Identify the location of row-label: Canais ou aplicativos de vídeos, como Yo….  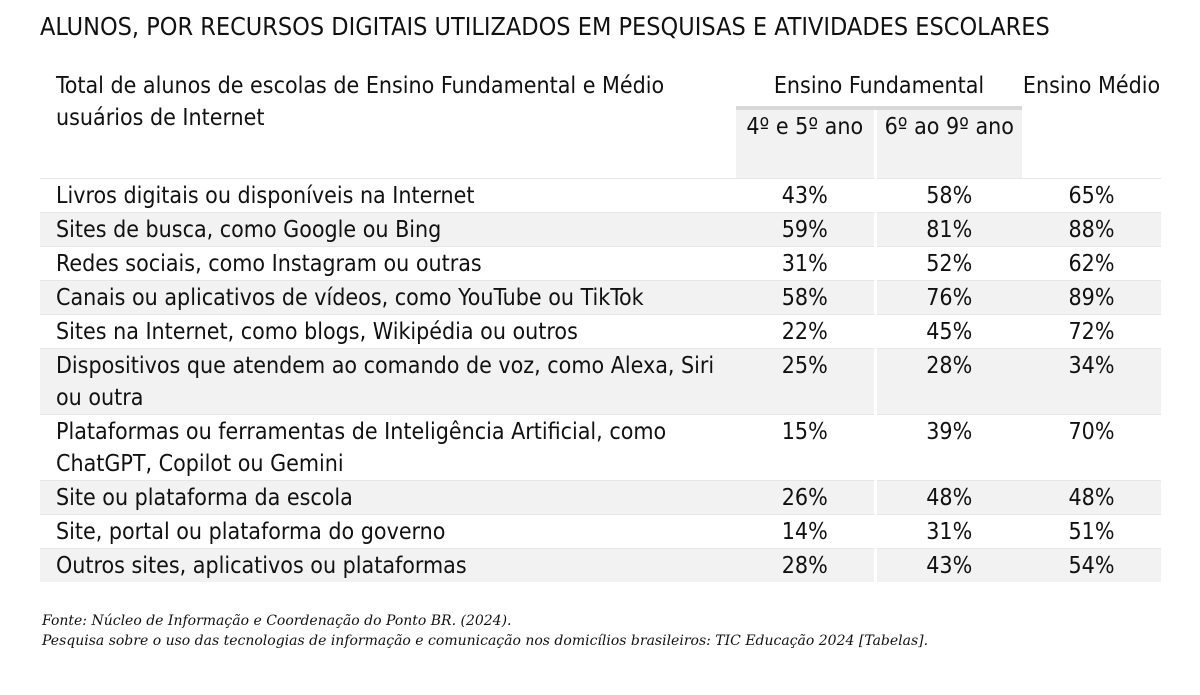
(388, 297).